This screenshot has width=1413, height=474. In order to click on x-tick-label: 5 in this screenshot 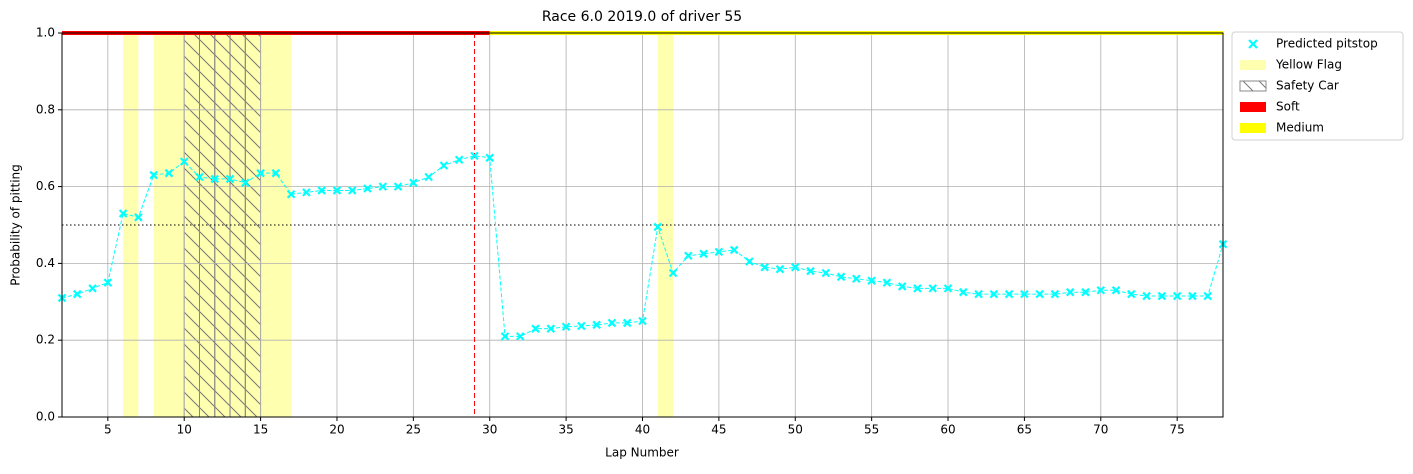, I will do `click(108, 430)`.